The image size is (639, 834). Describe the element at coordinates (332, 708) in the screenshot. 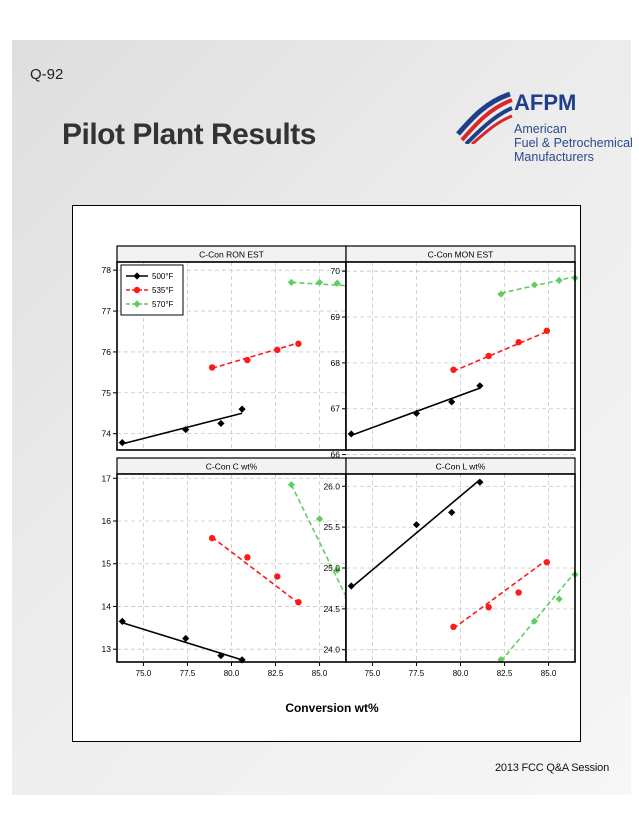

I see `x-axis-label: Conversion wt%` at that location.